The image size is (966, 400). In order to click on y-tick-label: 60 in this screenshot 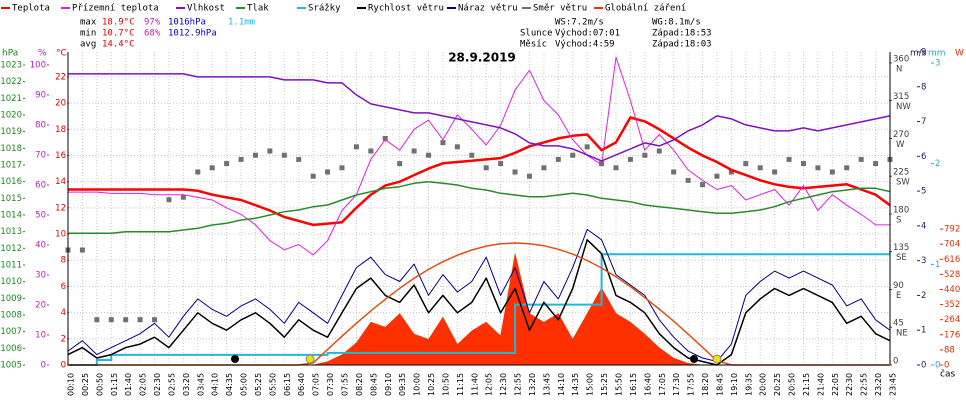, I will do `click(40, 185)`.